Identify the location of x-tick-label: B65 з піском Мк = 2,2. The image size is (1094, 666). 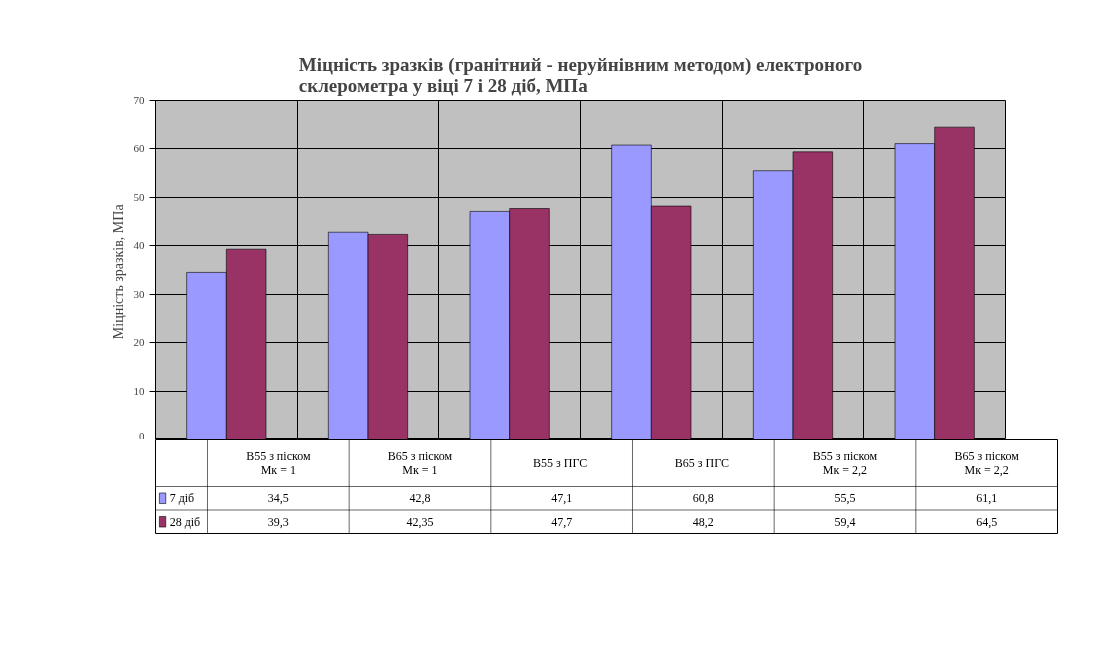
(987, 463).